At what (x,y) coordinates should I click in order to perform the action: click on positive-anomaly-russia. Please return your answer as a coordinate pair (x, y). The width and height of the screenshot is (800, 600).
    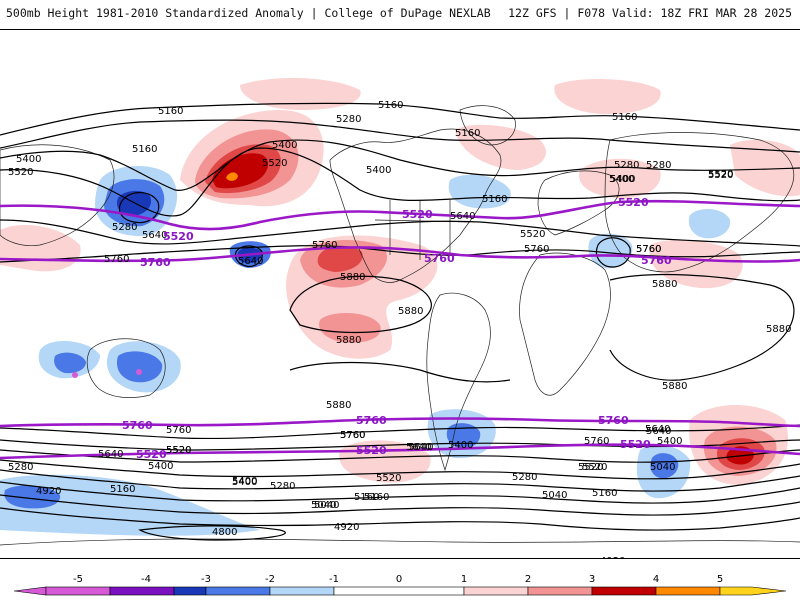
    Looking at the image, I should click on (607, 96).